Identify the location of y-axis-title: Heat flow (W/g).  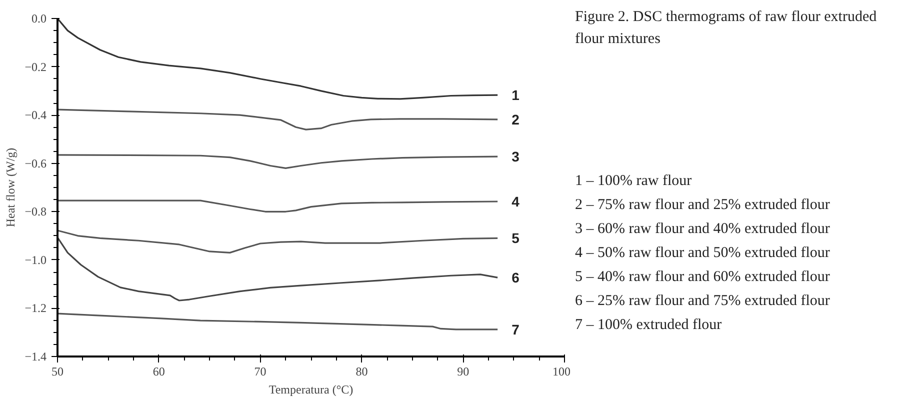
(11, 188).